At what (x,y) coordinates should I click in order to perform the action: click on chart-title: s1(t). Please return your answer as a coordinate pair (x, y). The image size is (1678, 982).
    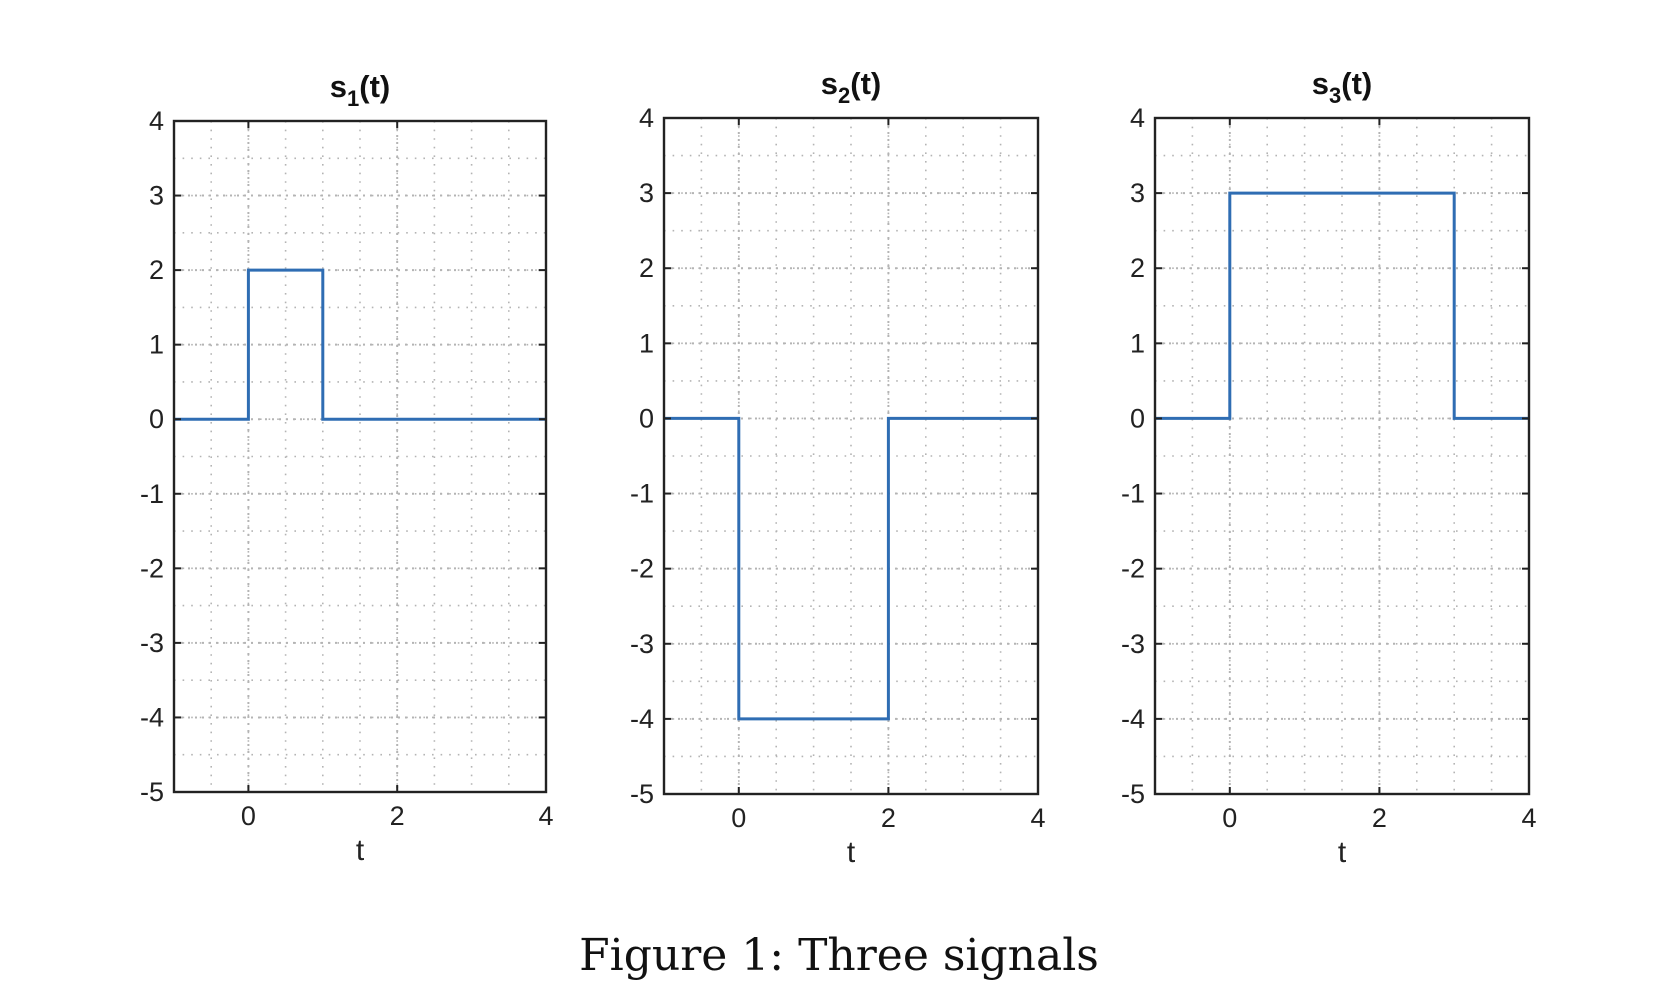
    Looking at the image, I should click on (360, 90).